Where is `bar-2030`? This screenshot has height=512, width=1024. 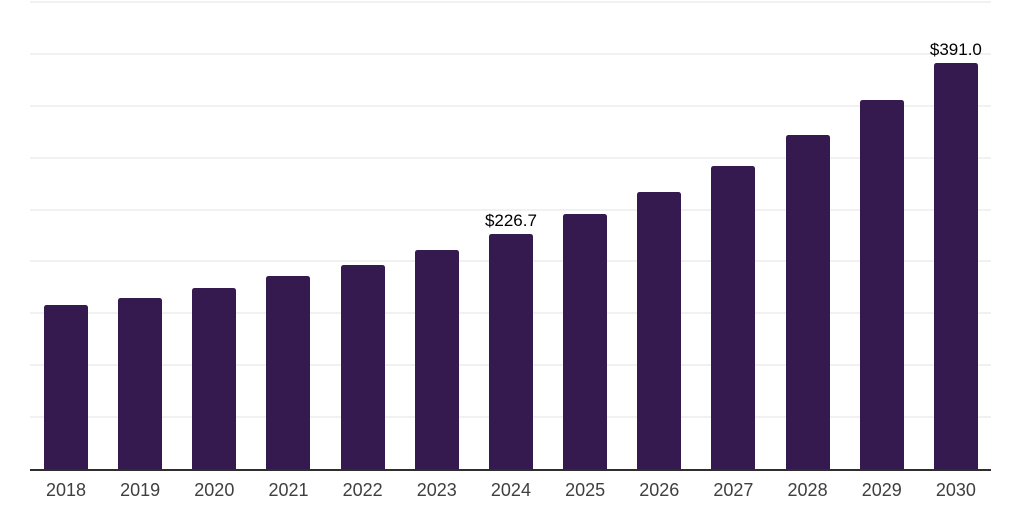
bar-2030 is located at coordinates (955, 266).